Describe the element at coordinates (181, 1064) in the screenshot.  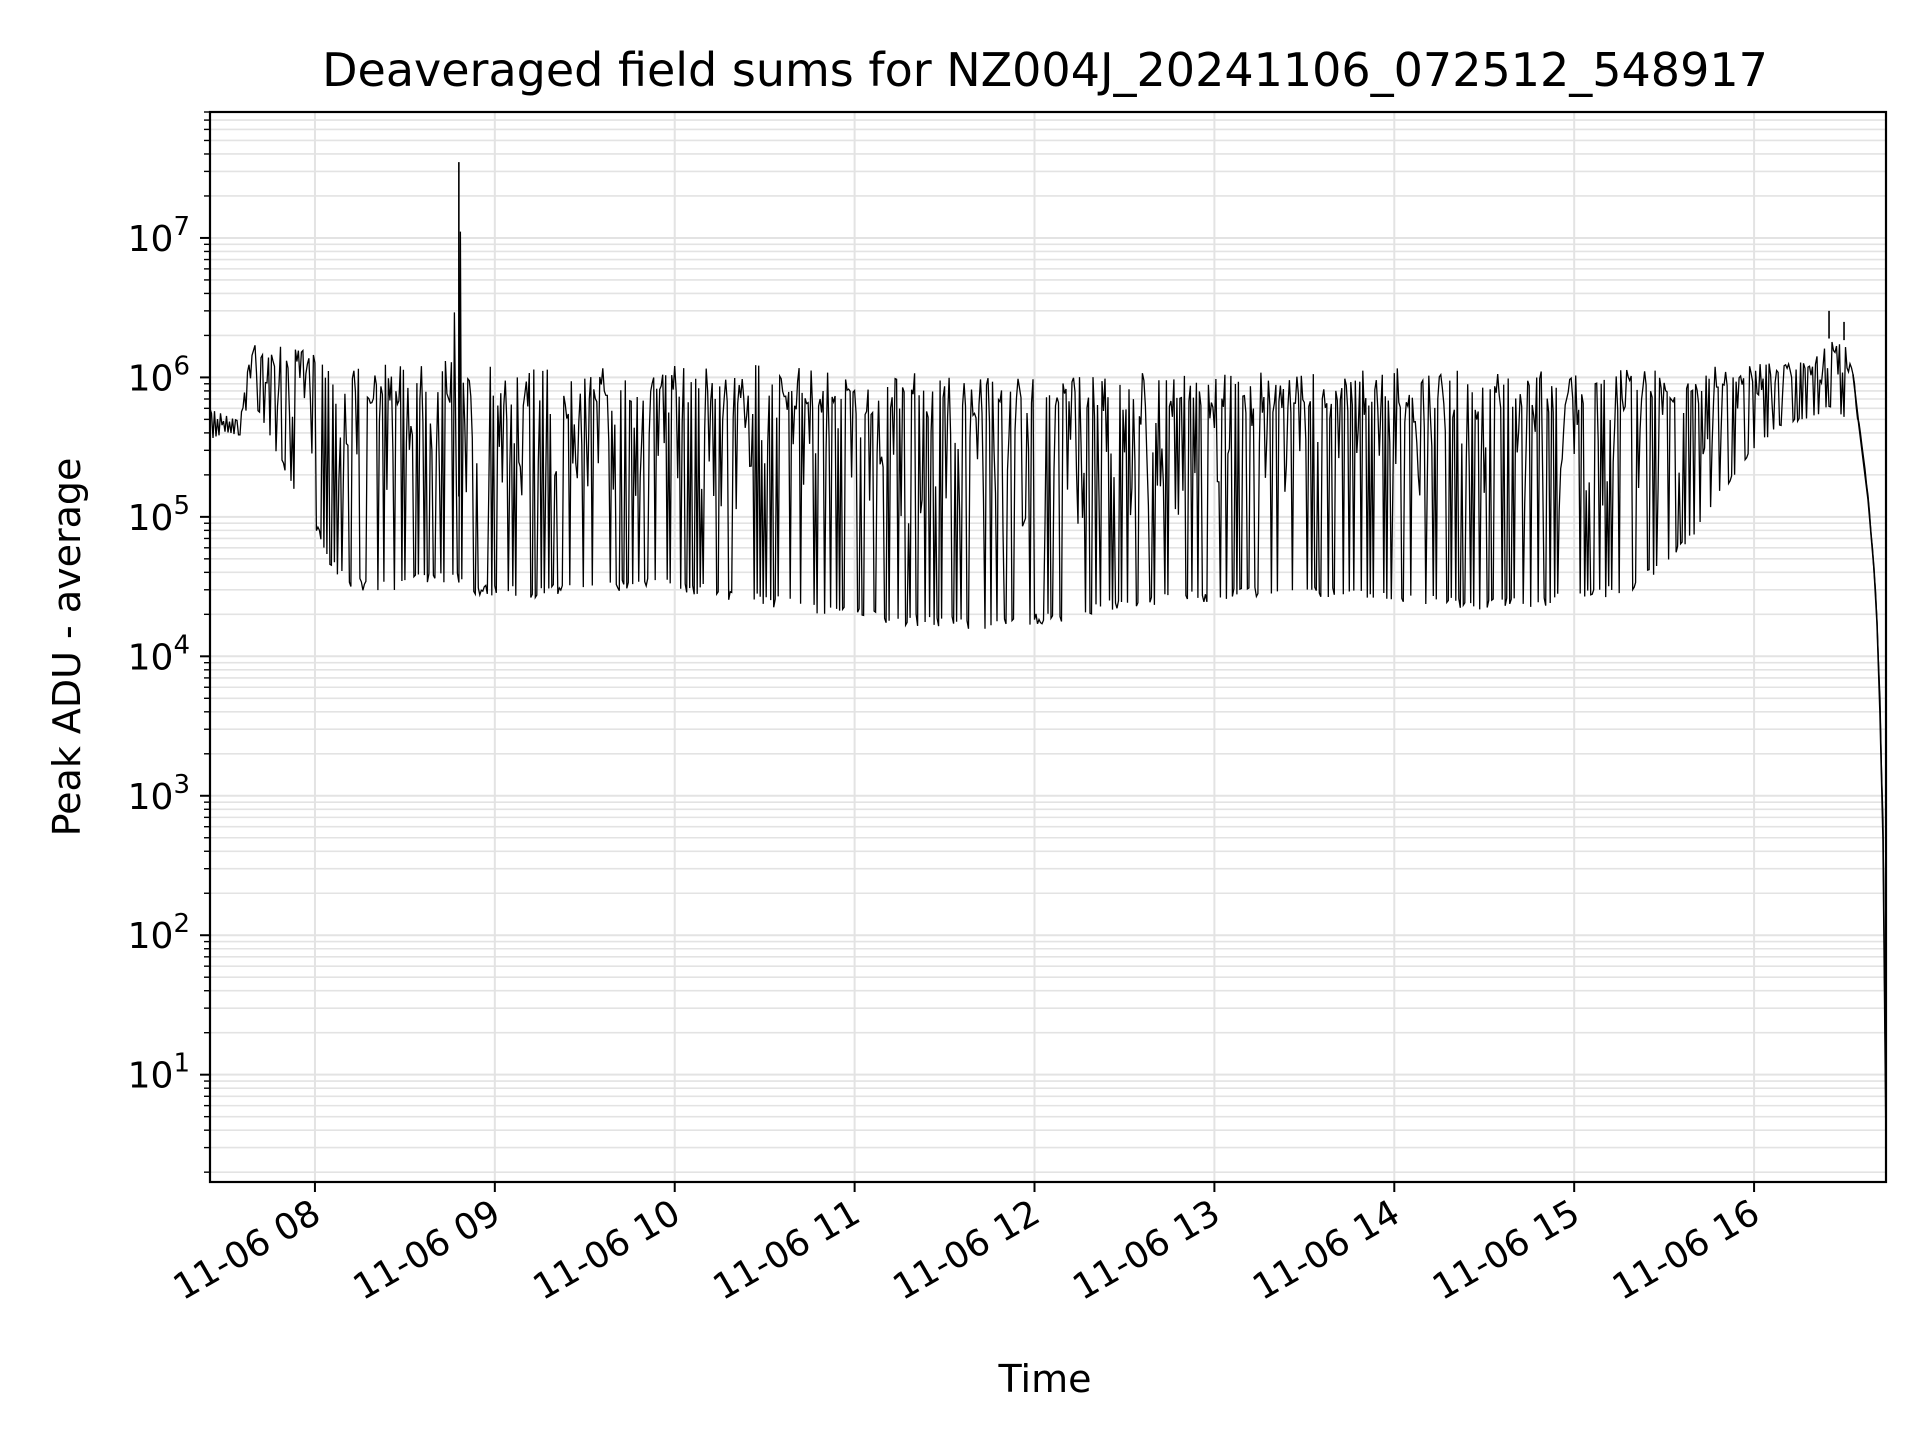
I see `y-tick-exponent: 1` at that location.